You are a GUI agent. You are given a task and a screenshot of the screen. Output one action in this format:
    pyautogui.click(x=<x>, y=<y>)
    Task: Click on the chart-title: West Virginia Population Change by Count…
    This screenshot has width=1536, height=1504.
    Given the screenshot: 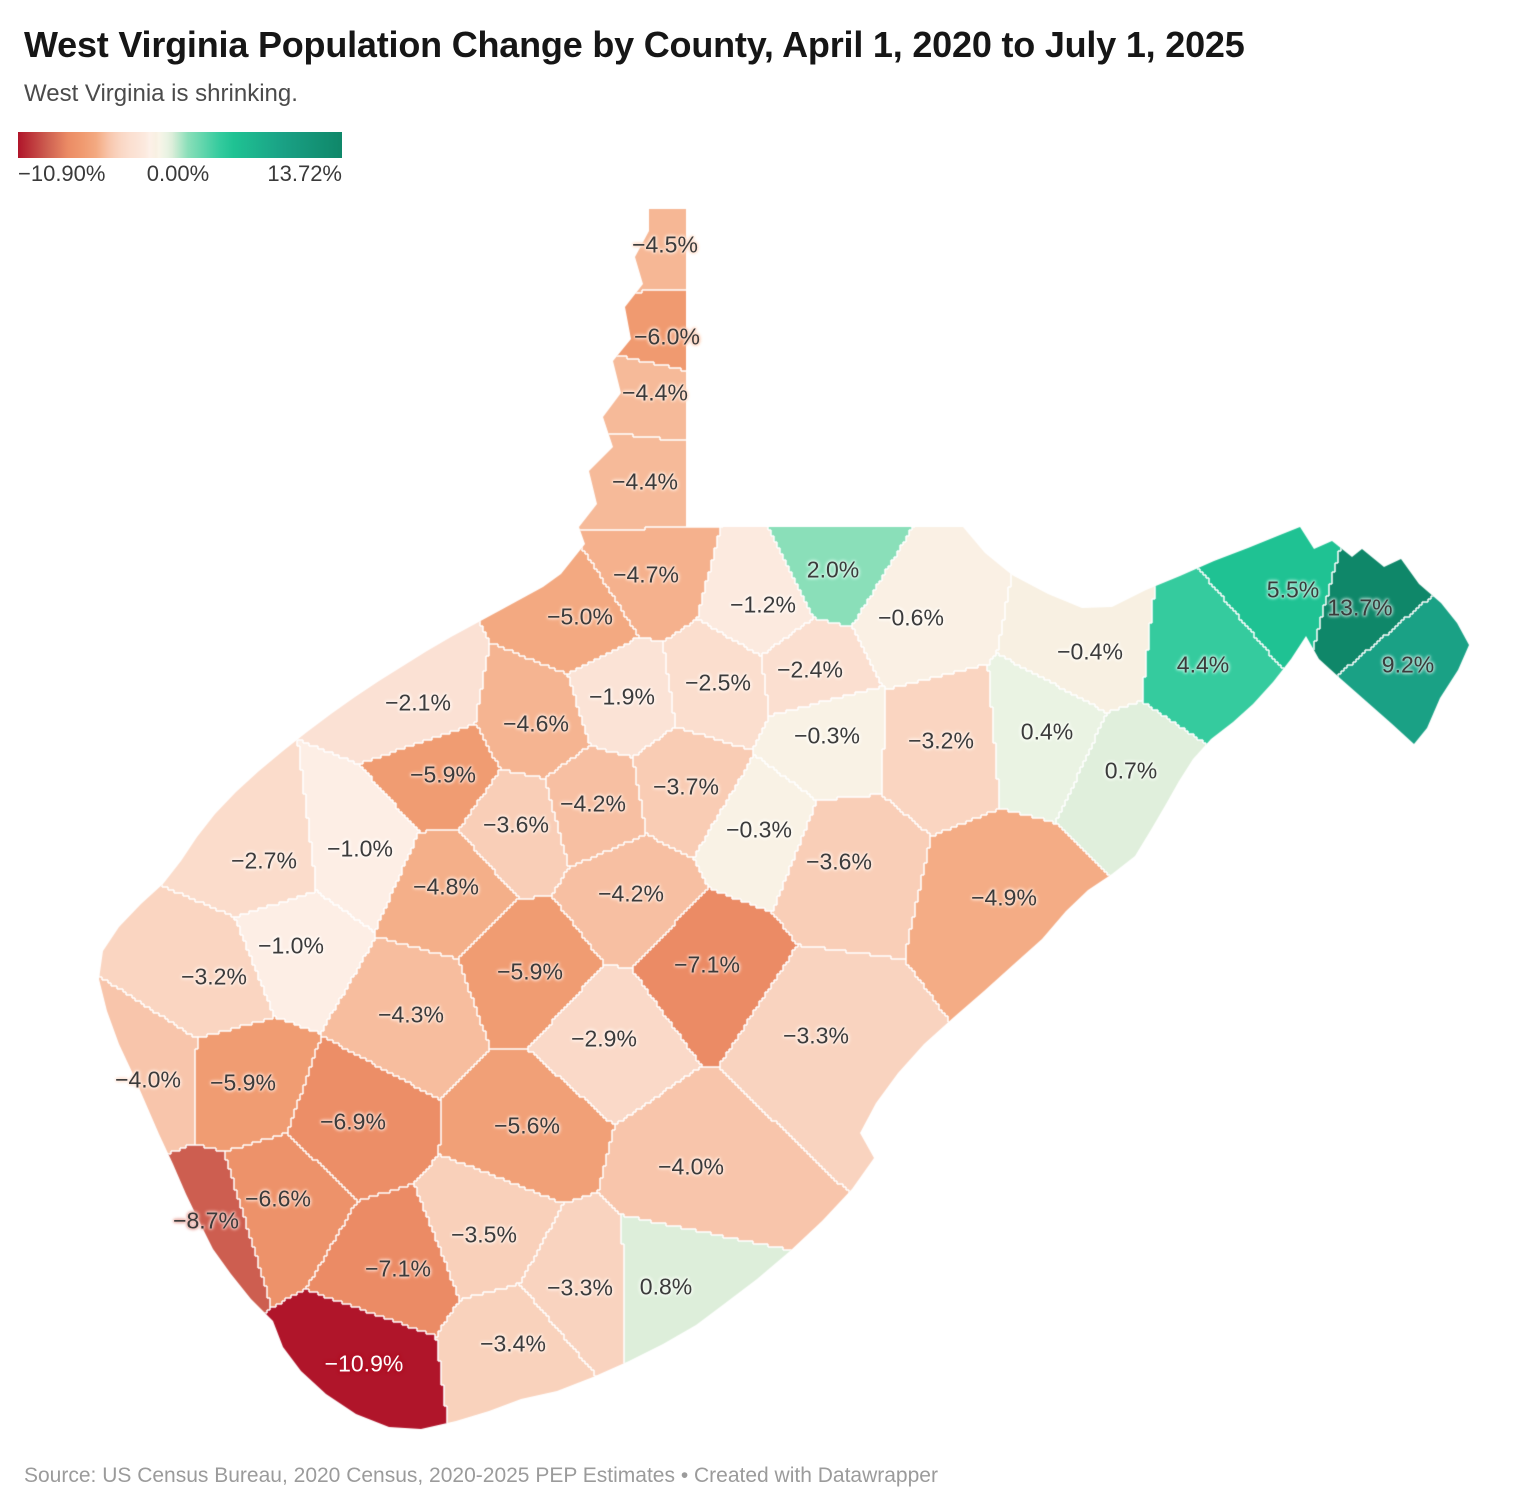 What is the action you would take?
    pyautogui.click(x=634, y=44)
    